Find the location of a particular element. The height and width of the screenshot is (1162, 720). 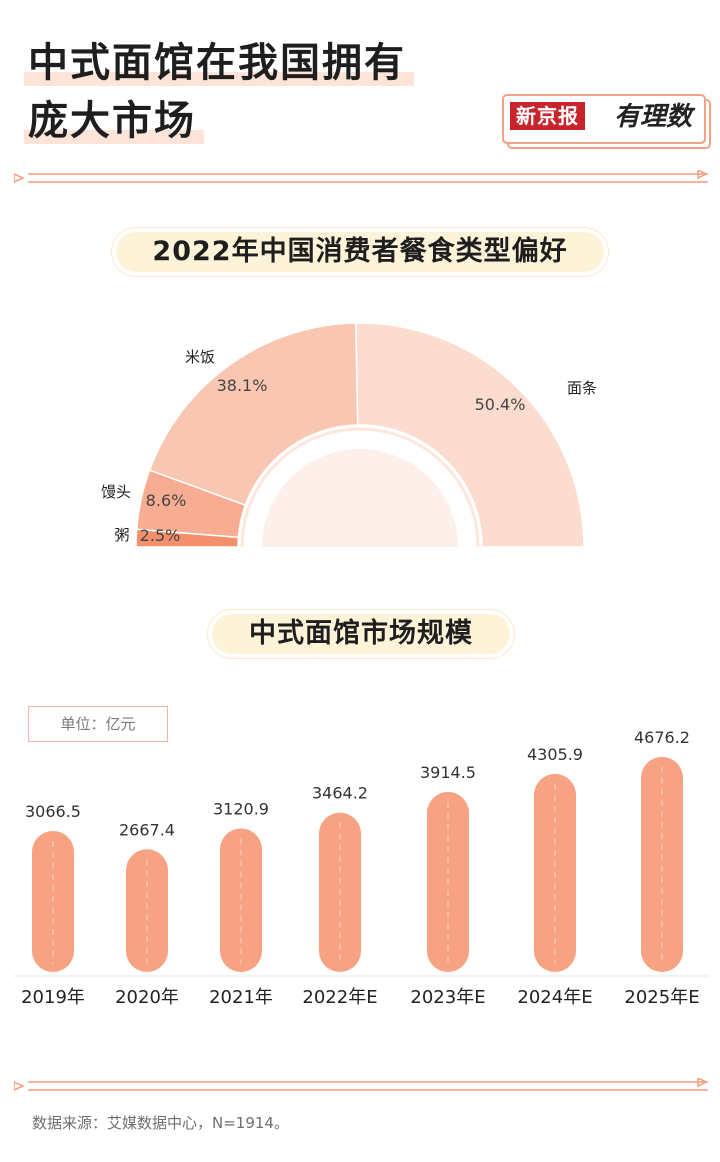

donut-inner-ring is located at coordinates (360, 487).